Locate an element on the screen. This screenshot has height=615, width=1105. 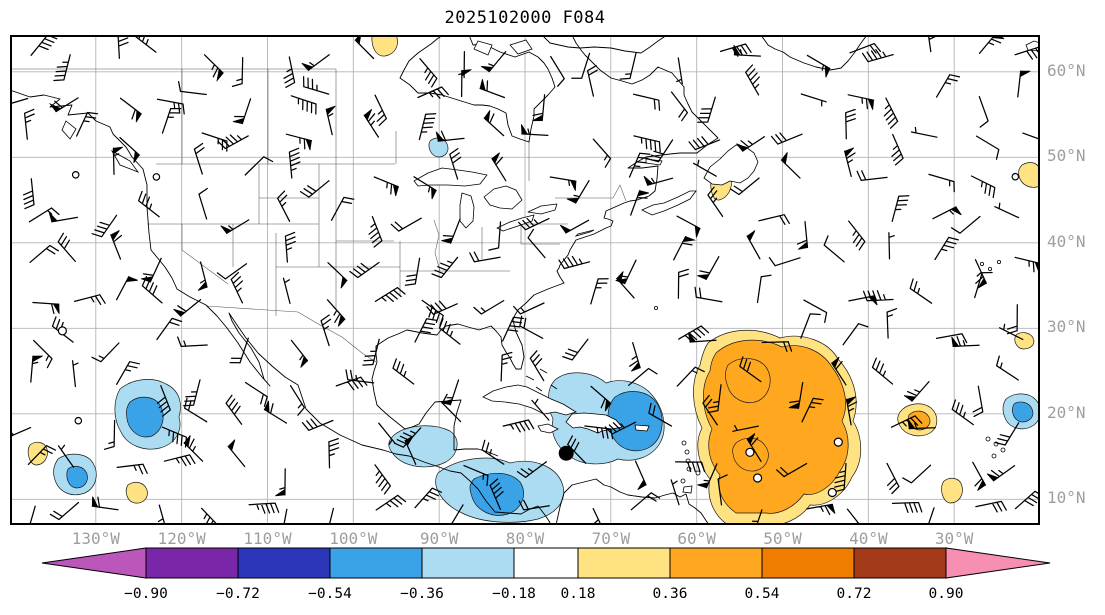
storm-position-marker is located at coordinates (566, 453).